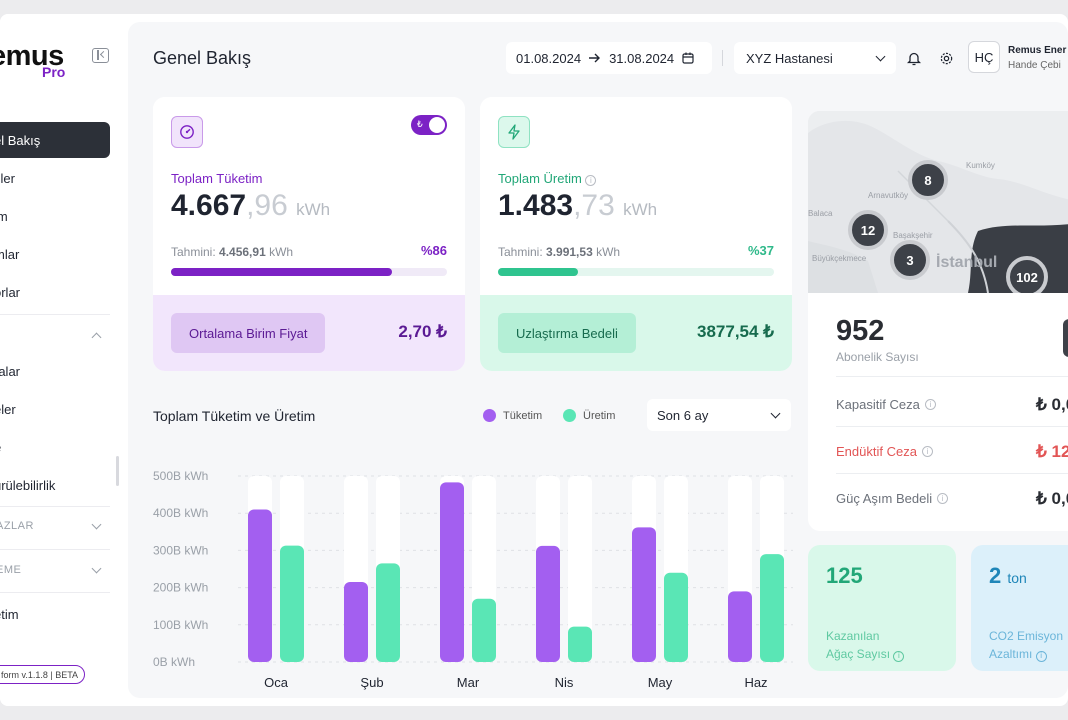 The image size is (1068, 720). I want to click on consumption-percent: %86, so click(433, 250).